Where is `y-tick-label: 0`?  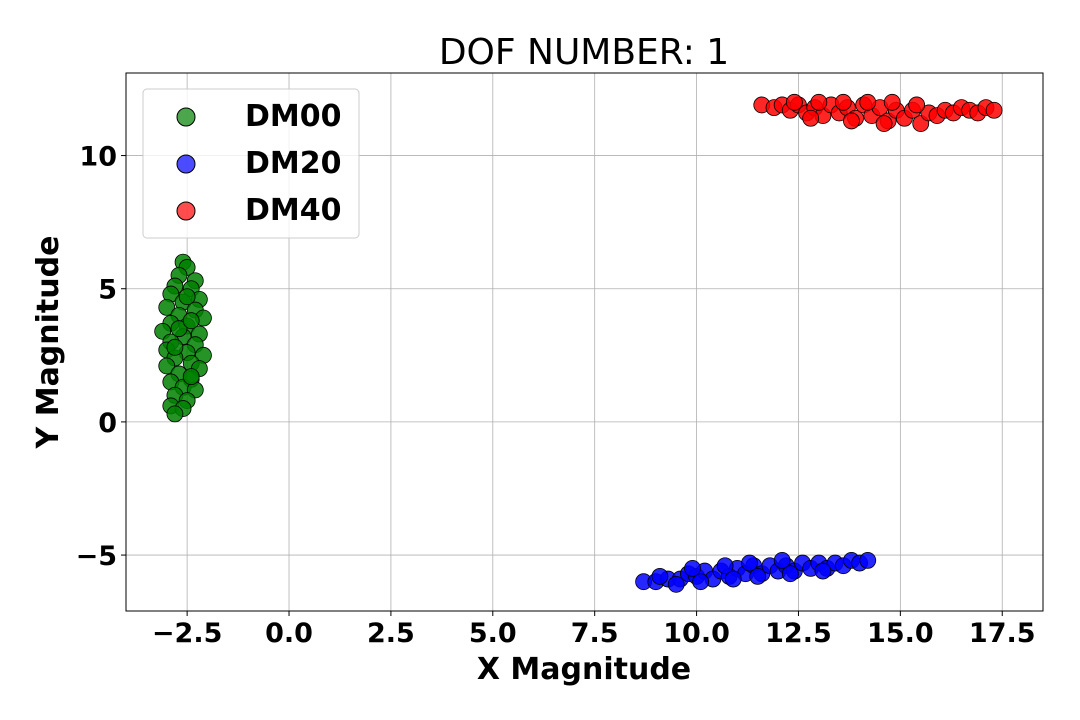
y-tick-label: 0 is located at coordinates (107, 423).